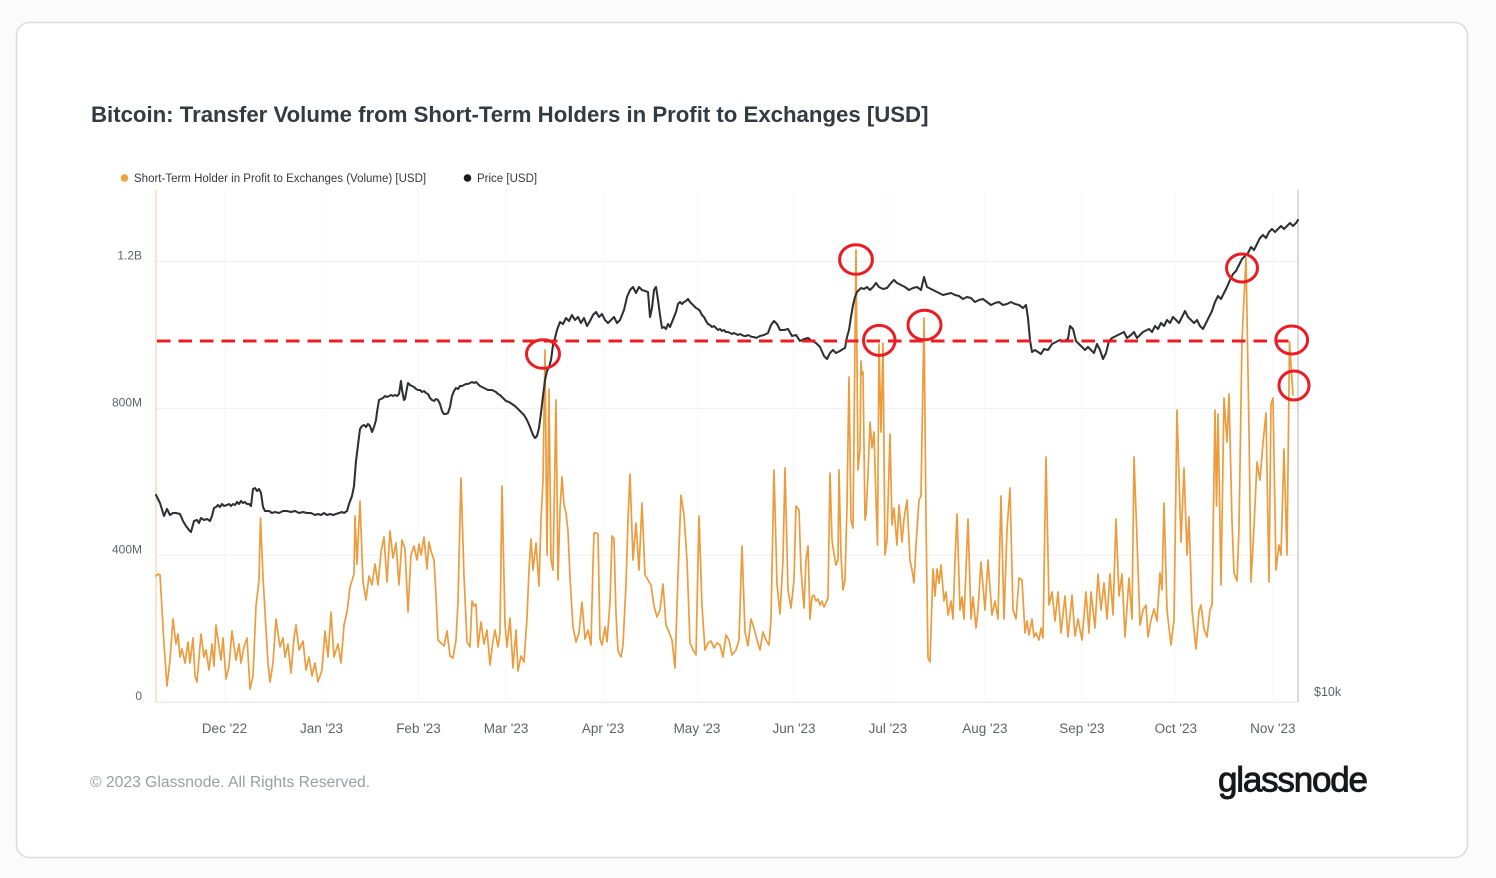 This screenshot has height=878, width=1496. I want to click on svg-text: Jul '23, so click(888, 728).